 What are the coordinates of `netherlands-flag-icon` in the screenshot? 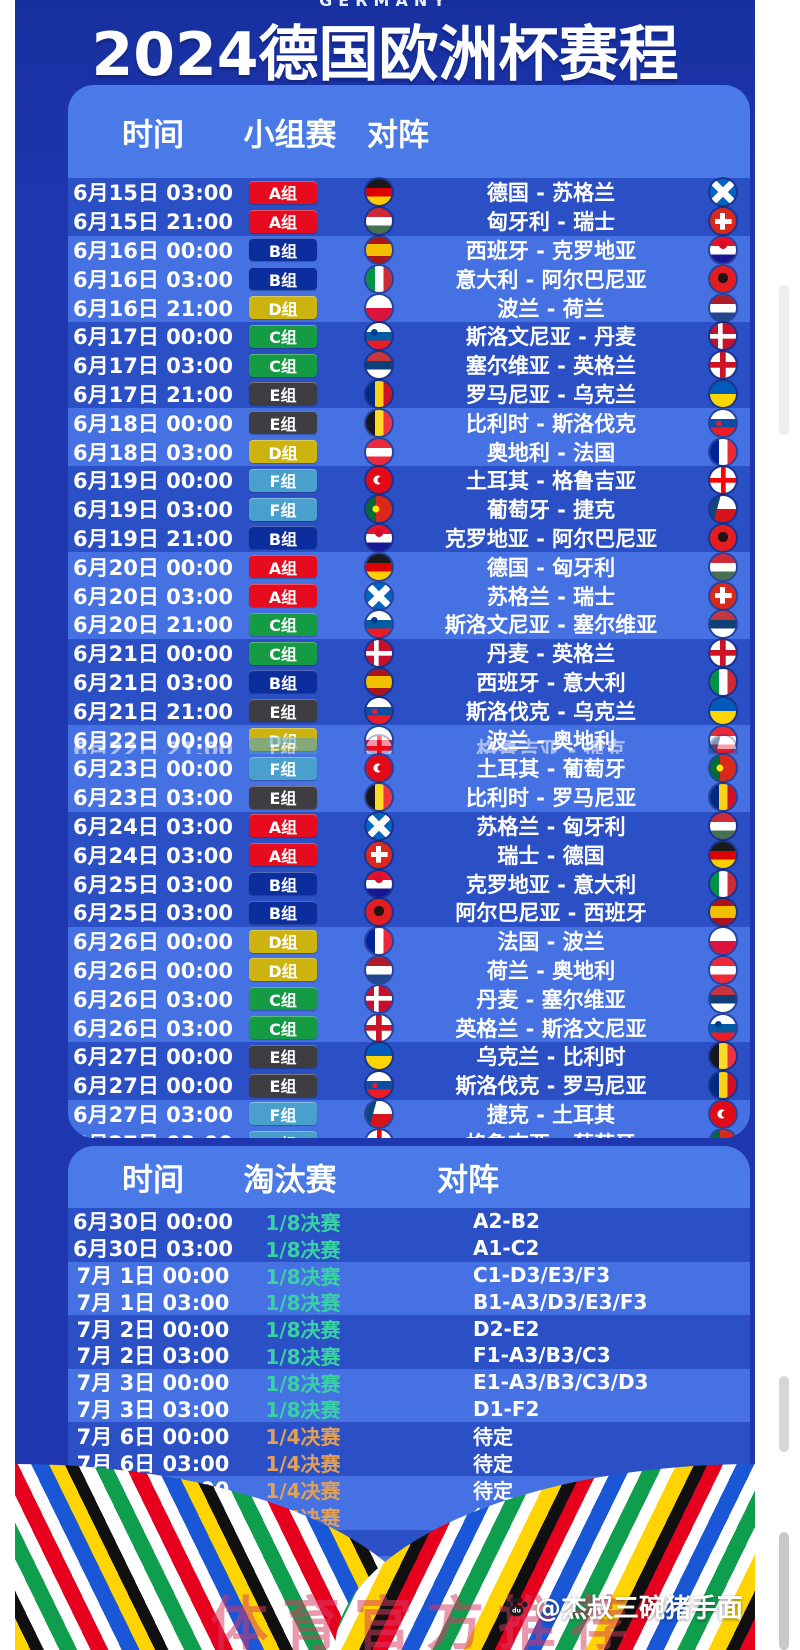 It's located at (723, 307).